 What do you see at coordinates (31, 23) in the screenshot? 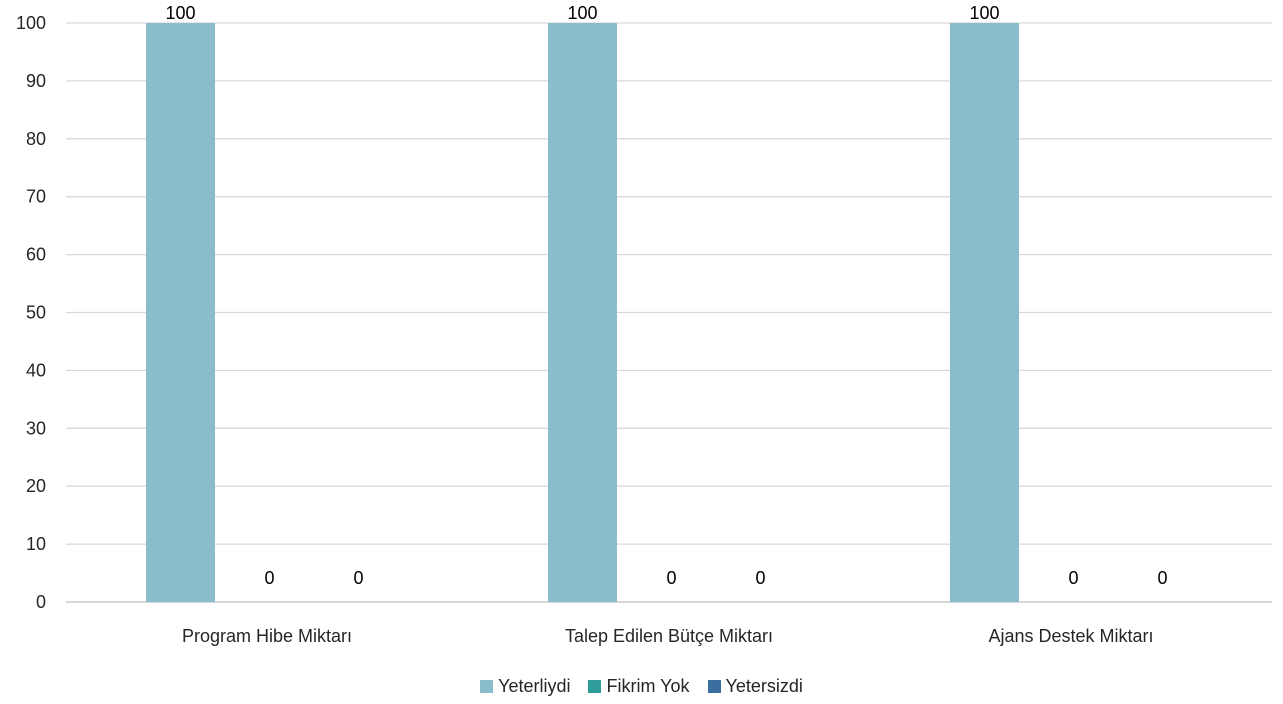
I see `y-tick-label: 100` at bounding box center [31, 23].